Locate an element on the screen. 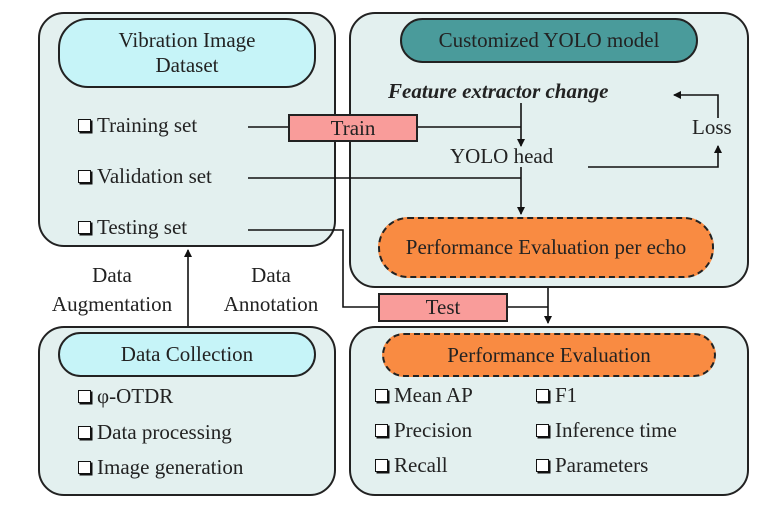  evaluation-item: F1 is located at coordinates (556, 395).